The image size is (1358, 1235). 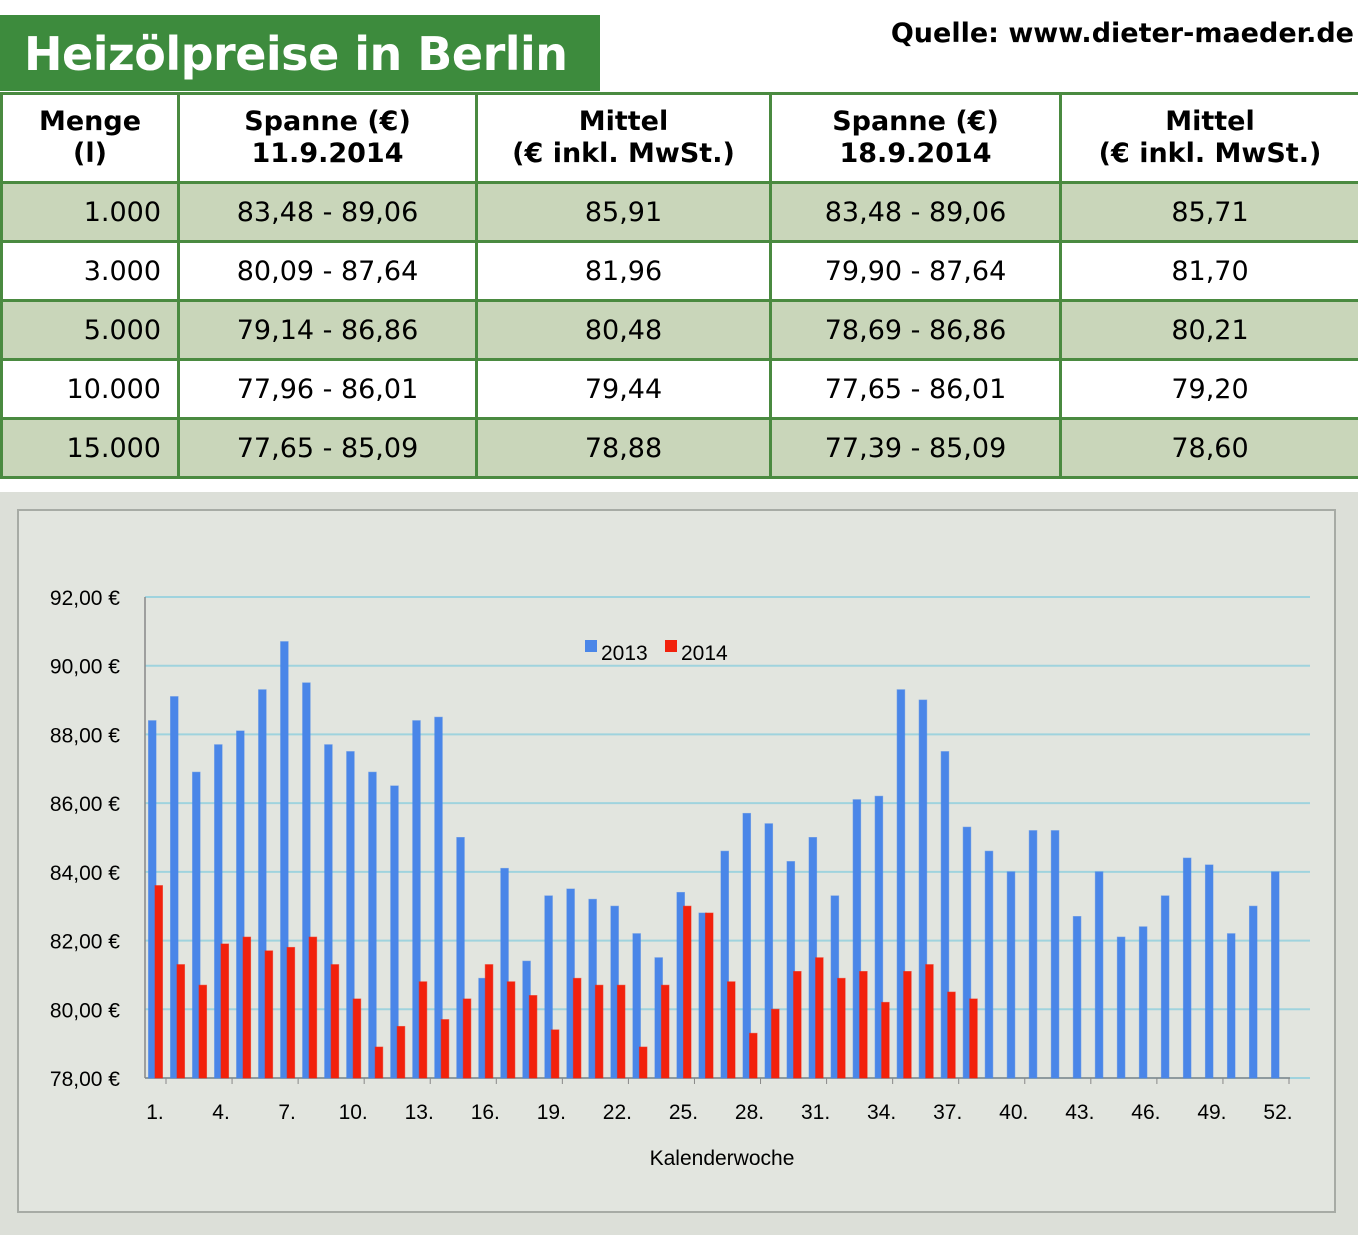 I want to click on header-line: (€ inkl. MwSt.), so click(x=623, y=153).